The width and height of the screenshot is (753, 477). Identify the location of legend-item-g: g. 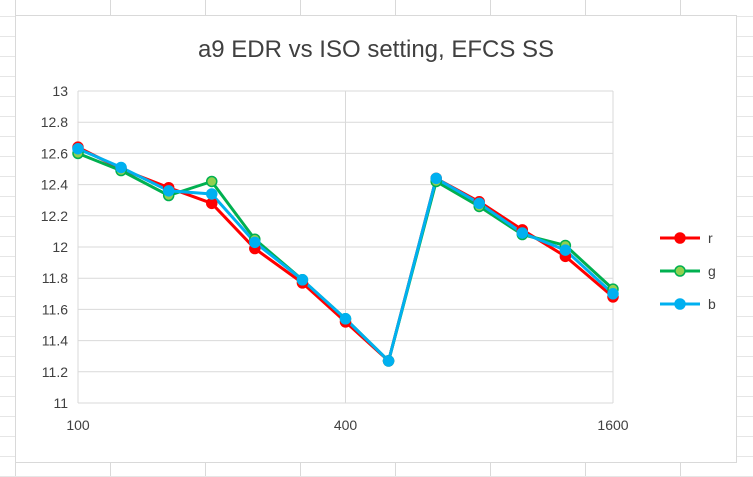
(693, 270).